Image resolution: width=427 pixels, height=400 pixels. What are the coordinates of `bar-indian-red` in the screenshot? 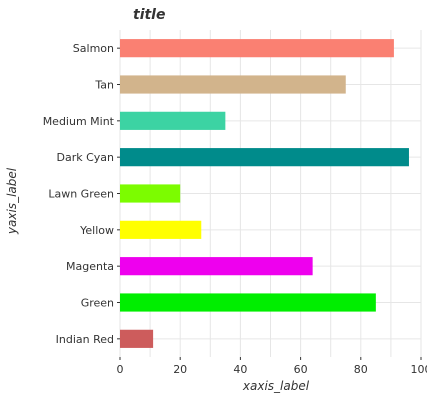 It's located at (137, 338).